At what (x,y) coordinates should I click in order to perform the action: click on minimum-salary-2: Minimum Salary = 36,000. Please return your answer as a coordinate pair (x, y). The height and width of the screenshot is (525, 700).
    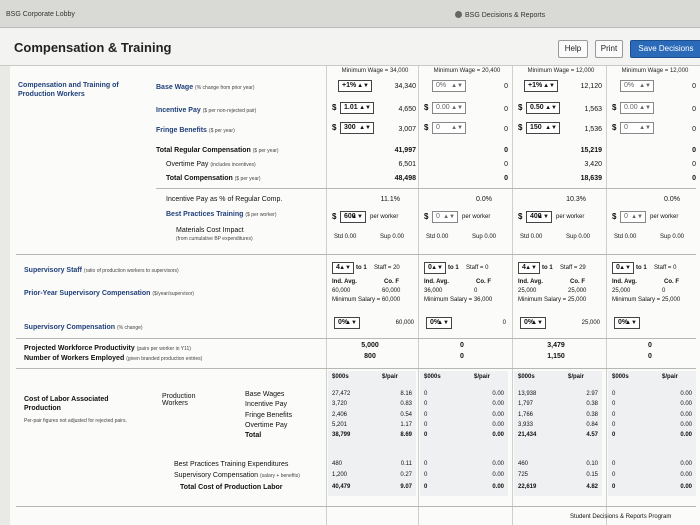
    Looking at the image, I should click on (458, 300).